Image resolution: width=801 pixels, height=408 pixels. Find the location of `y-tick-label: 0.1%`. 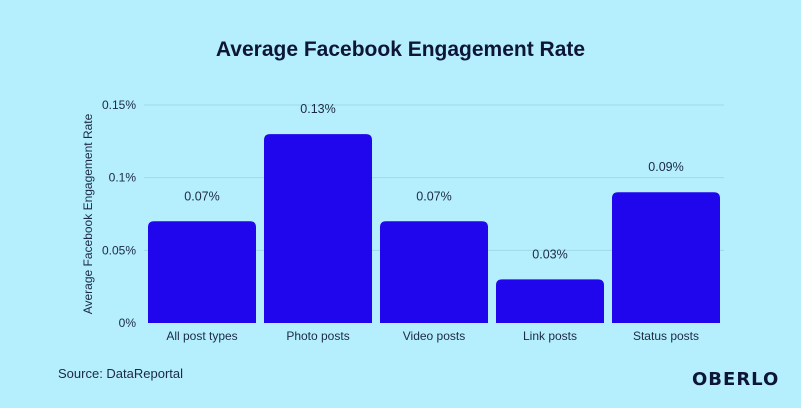

y-tick-label: 0.1% is located at coordinates (123, 178).